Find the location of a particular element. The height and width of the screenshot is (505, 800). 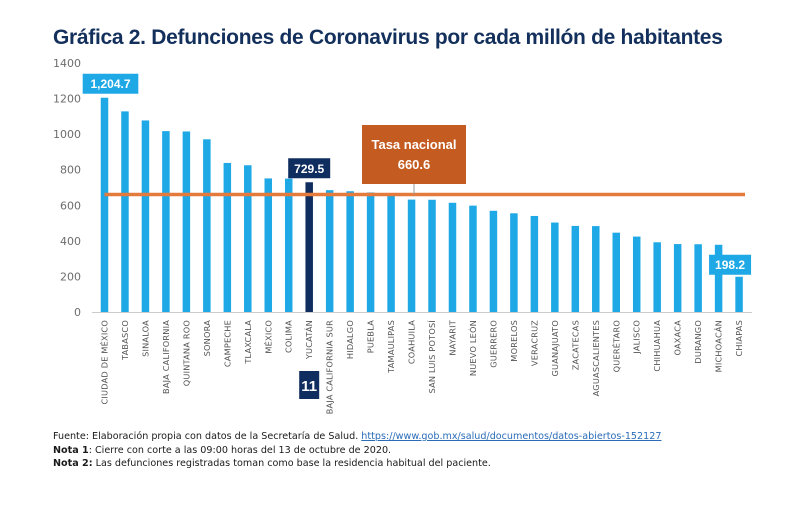

note-1-label: Nota 1 is located at coordinates (71, 450).